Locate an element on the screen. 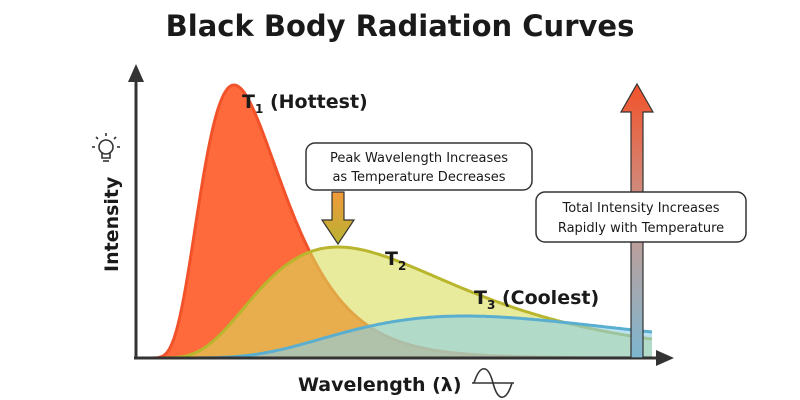 The height and width of the screenshot is (400, 800). series-label-t2: T2 is located at coordinates (395, 260).